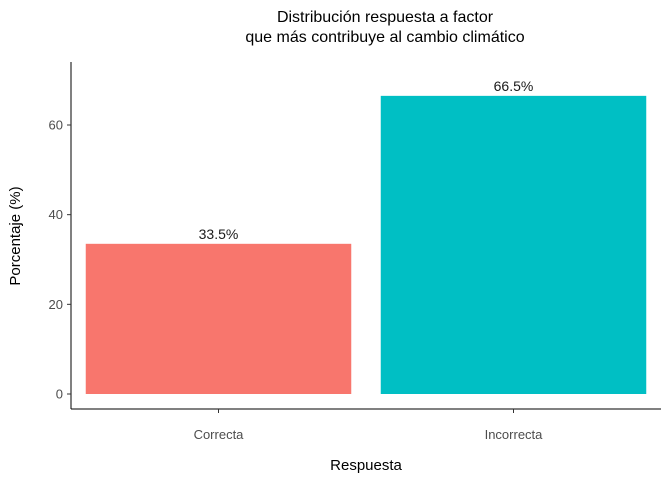 This screenshot has width=672, height=485. What do you see at coordinates (369, 425) in the screenshot?
I see `x-ticks-group: Correcta Incorrecta` at bounding box center [369, 425].